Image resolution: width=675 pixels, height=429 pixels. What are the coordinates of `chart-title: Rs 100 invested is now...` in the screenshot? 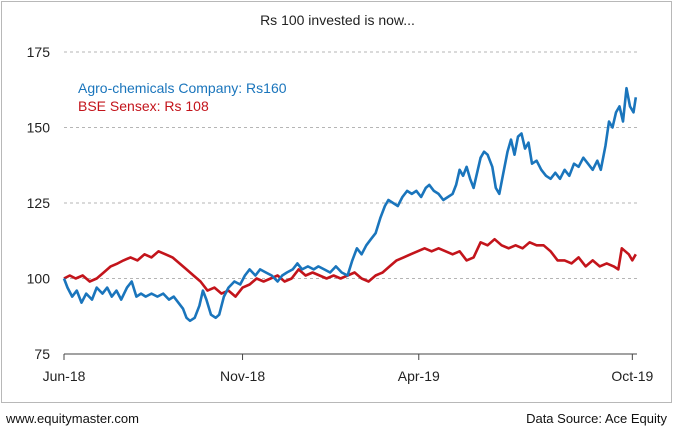 It's located at (337, 20).